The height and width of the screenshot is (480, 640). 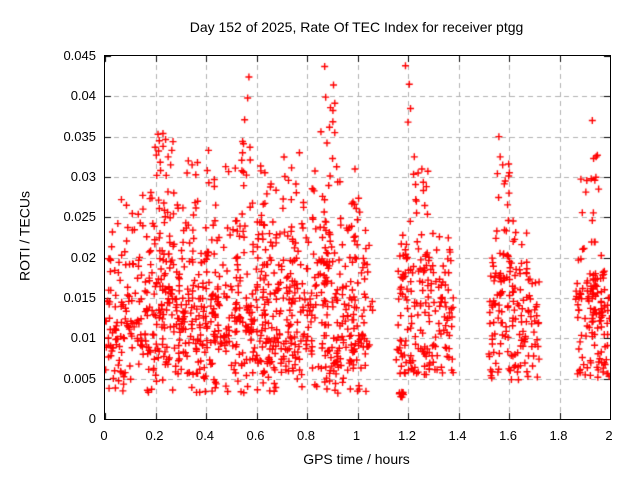 What do you see at coordinates (457, 435) in the screenshot?
I see `x-tick-label: 1.4` at bounding box center [457, 435].